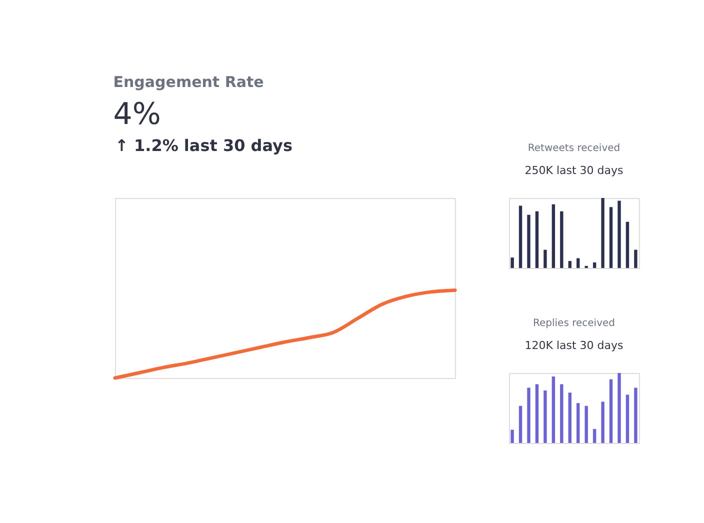  I want to click on text: ↑ 1.2% last 30 days, so click(203, 145).